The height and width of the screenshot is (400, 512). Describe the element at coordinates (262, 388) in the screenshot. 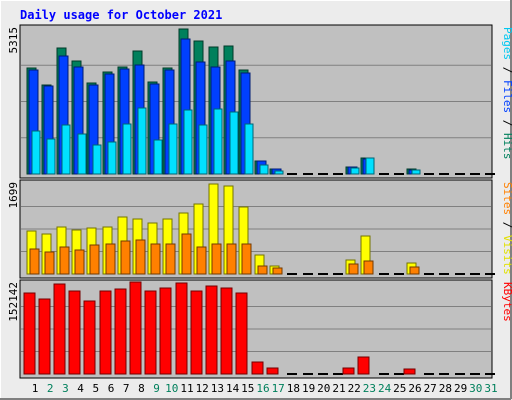

I see `day-label: 16` at that location.